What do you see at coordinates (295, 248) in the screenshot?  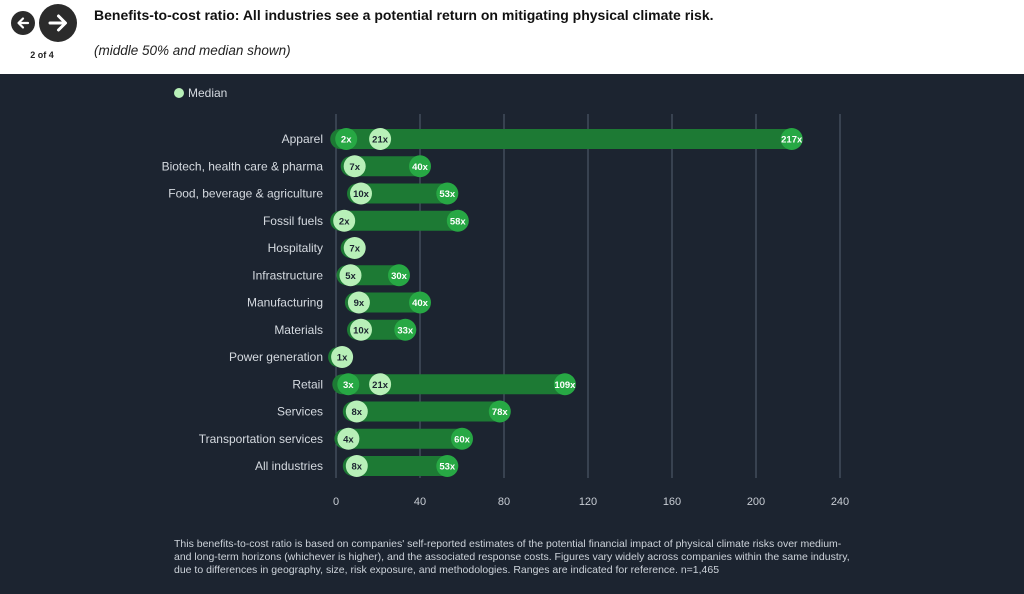 I see `category-label: Hospitality` at bounding box center [295, 248].